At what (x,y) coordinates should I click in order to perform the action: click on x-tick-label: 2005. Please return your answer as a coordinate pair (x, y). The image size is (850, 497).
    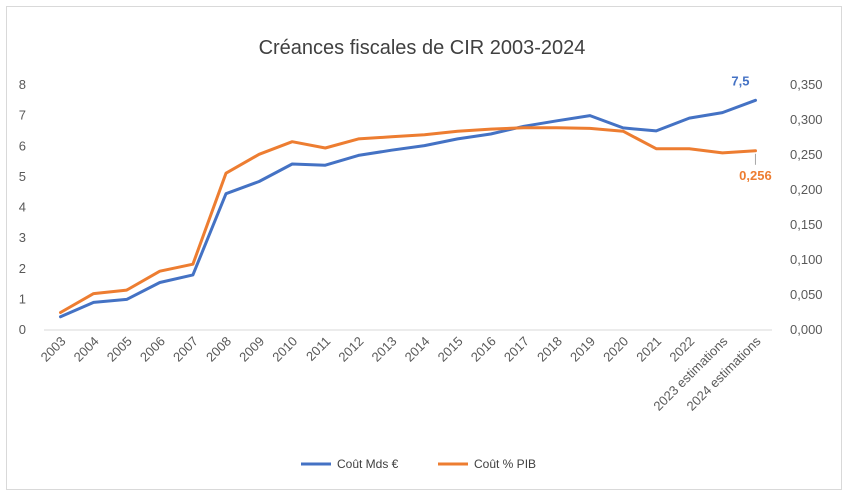
    Looking at the image, I should click on (119, 349).